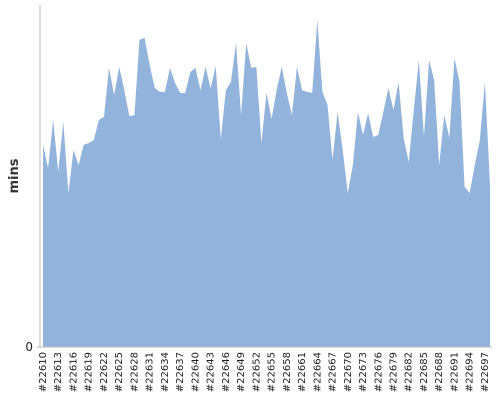 Image resolution: width=500 pixels, height=404 pixels. I want to click on x-tick-label: #22685, so click(424, 372).